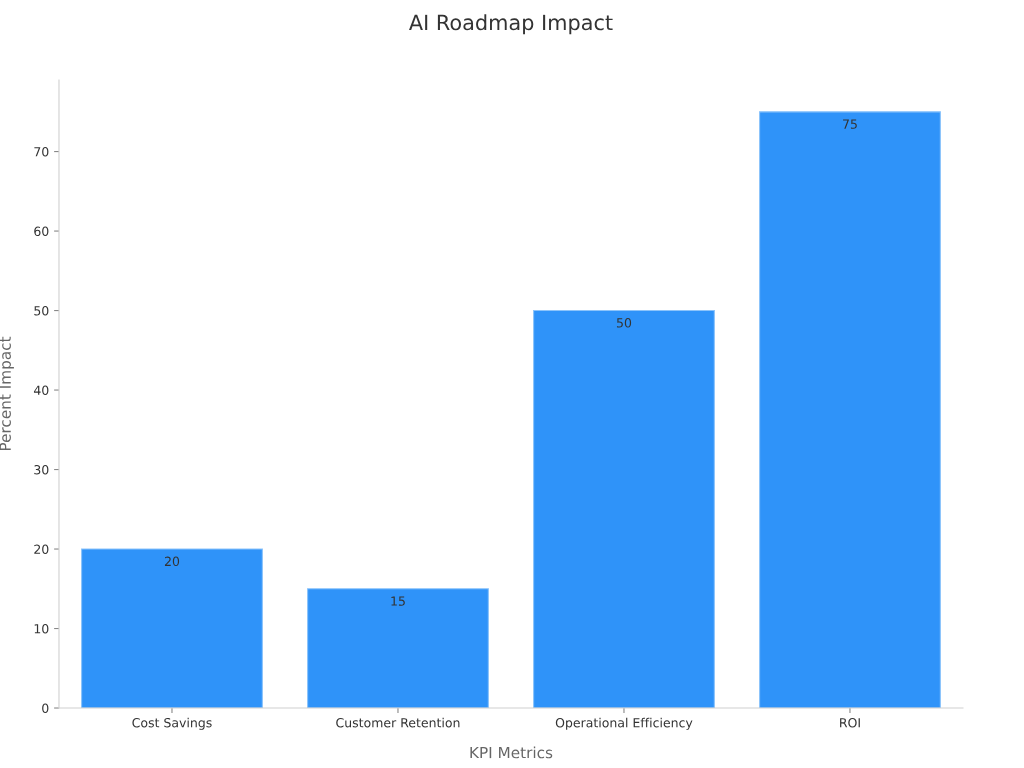 The height and width of the screenshot is (768, 1024). Describe the element at coordinates (398, 601) in the screenshot. I see `data-label: 15` at that location.